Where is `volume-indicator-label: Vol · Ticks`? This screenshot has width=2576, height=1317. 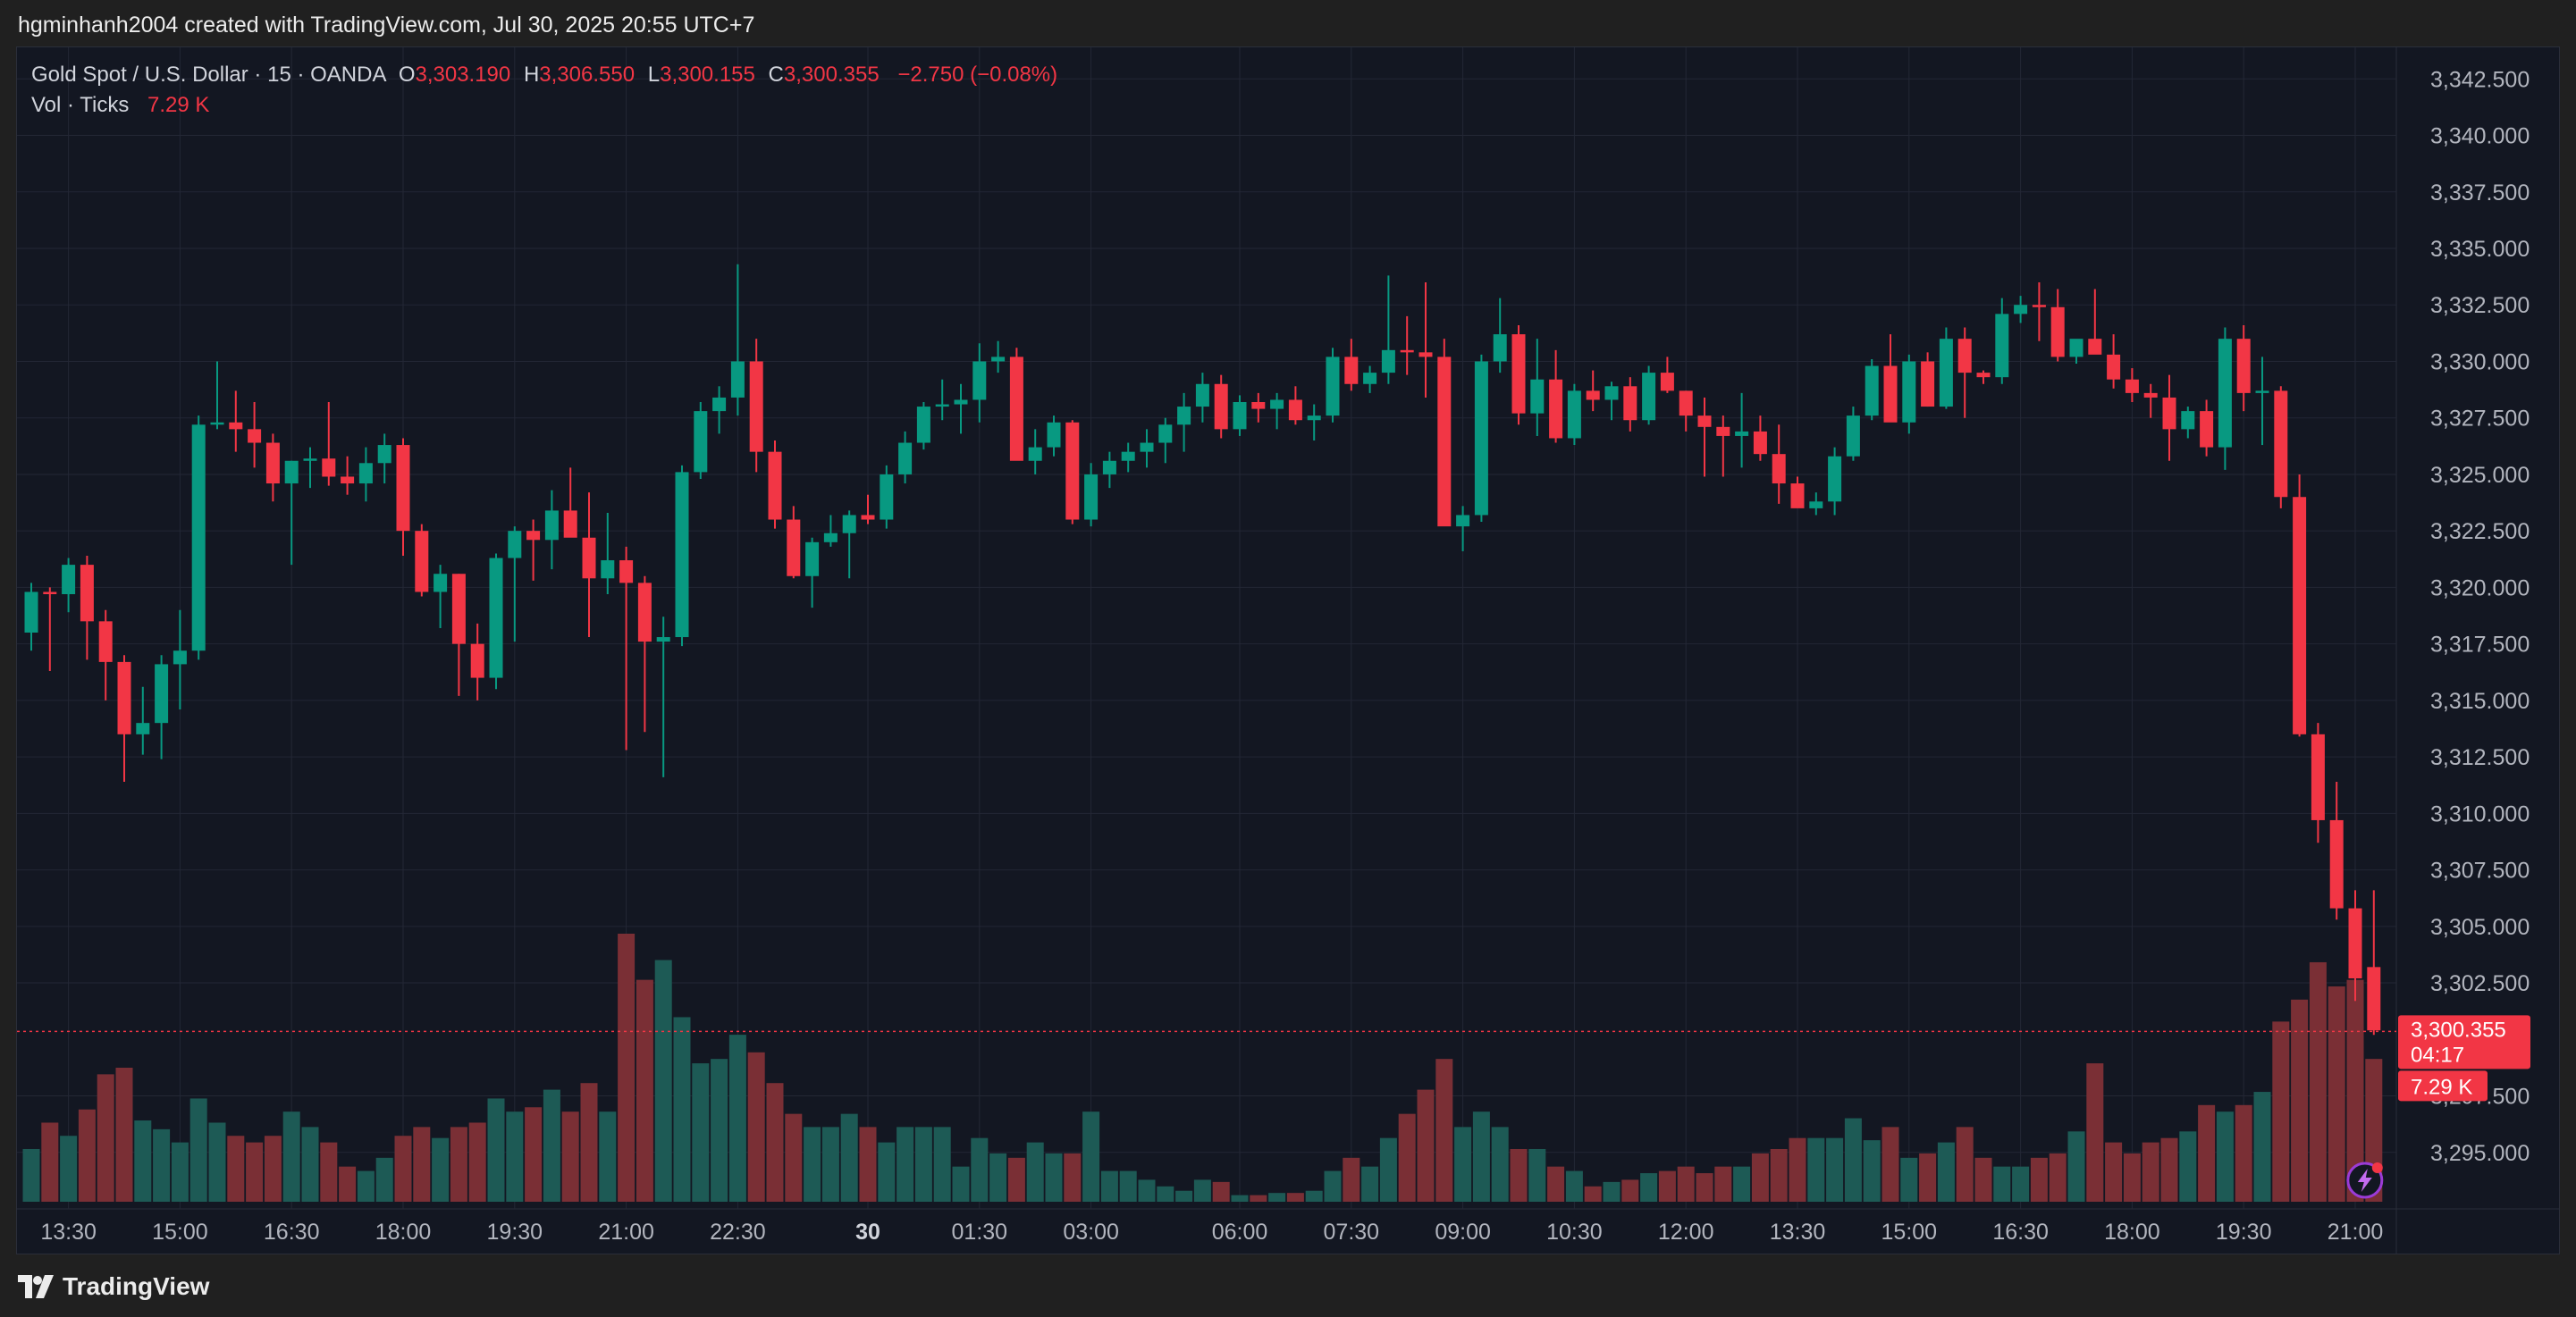
volume-indicator-label: Vol · Ticks is located at coordinates (81, 105).